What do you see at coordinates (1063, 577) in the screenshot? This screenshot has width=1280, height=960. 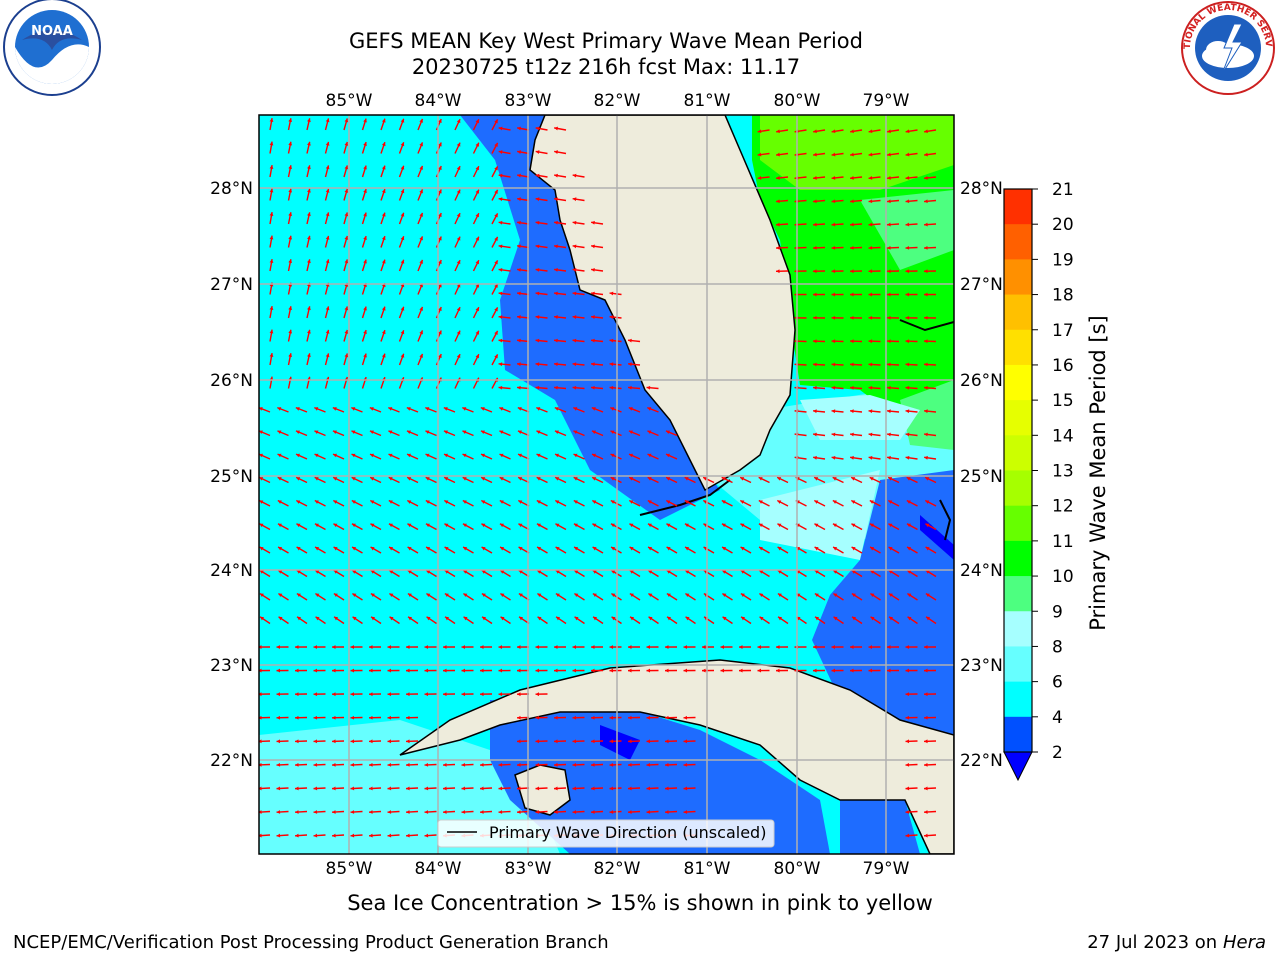 I see `colorbar-tick-label: 10` at bounding box center [1063, 577].